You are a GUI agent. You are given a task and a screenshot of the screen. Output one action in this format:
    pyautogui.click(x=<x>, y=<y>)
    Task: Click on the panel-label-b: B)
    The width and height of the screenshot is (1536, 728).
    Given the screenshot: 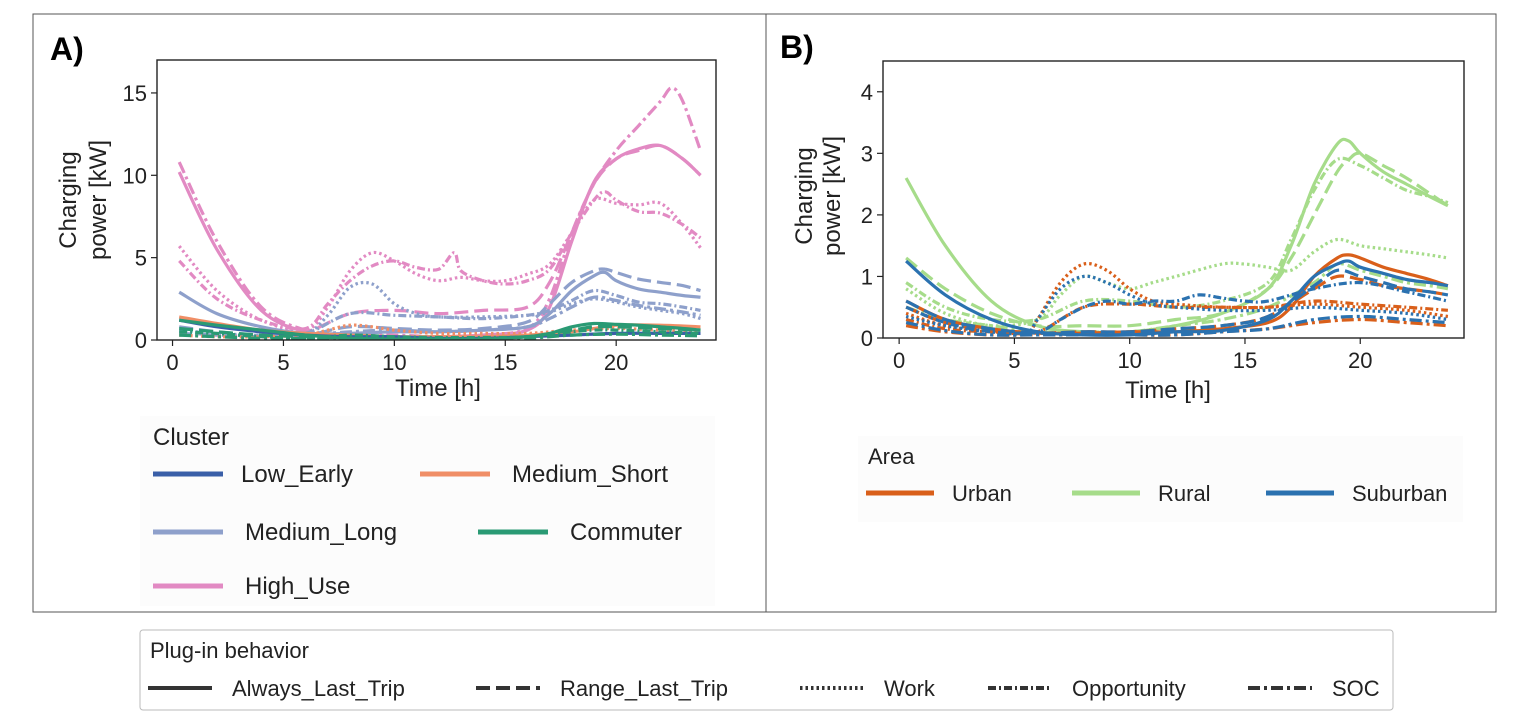 What is the action you would take?
    pyautogui.click(x=797, y=47)
    